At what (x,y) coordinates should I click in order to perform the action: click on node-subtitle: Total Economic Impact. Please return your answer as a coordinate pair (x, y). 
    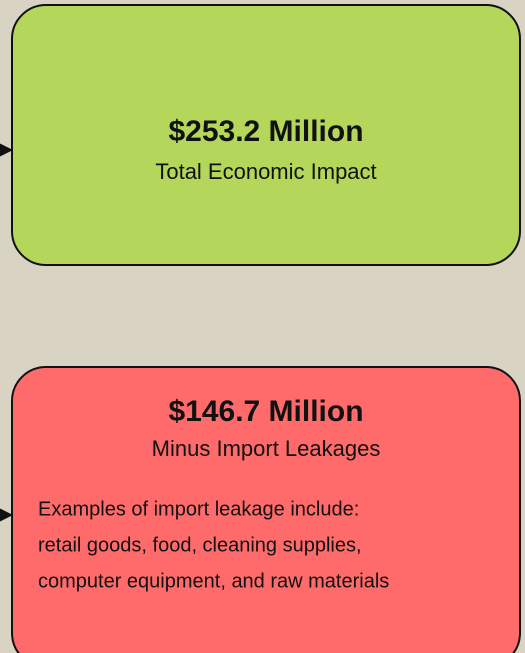
    Looking at the image, I should click on (265, 171).